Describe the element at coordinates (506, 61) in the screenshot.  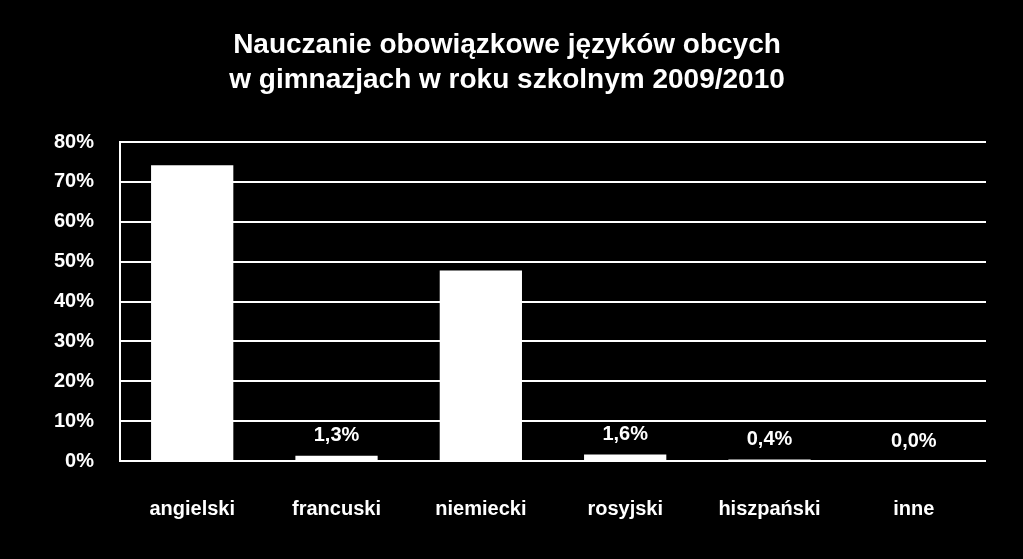
I see `chart-title: Nauczanie obowiązkowe języków obcych w gimnazjach w roku szkolnym 2009/2010` at that location.